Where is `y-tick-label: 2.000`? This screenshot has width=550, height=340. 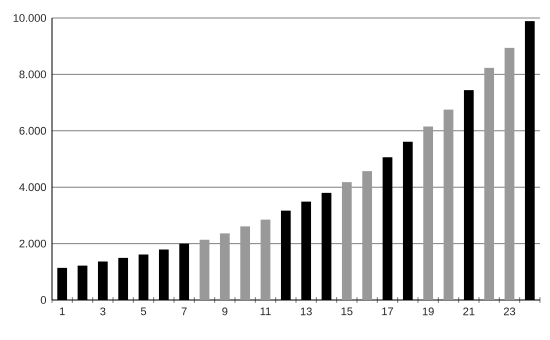
y-tick-label: 2.000 is located at coordinates (33, 244).